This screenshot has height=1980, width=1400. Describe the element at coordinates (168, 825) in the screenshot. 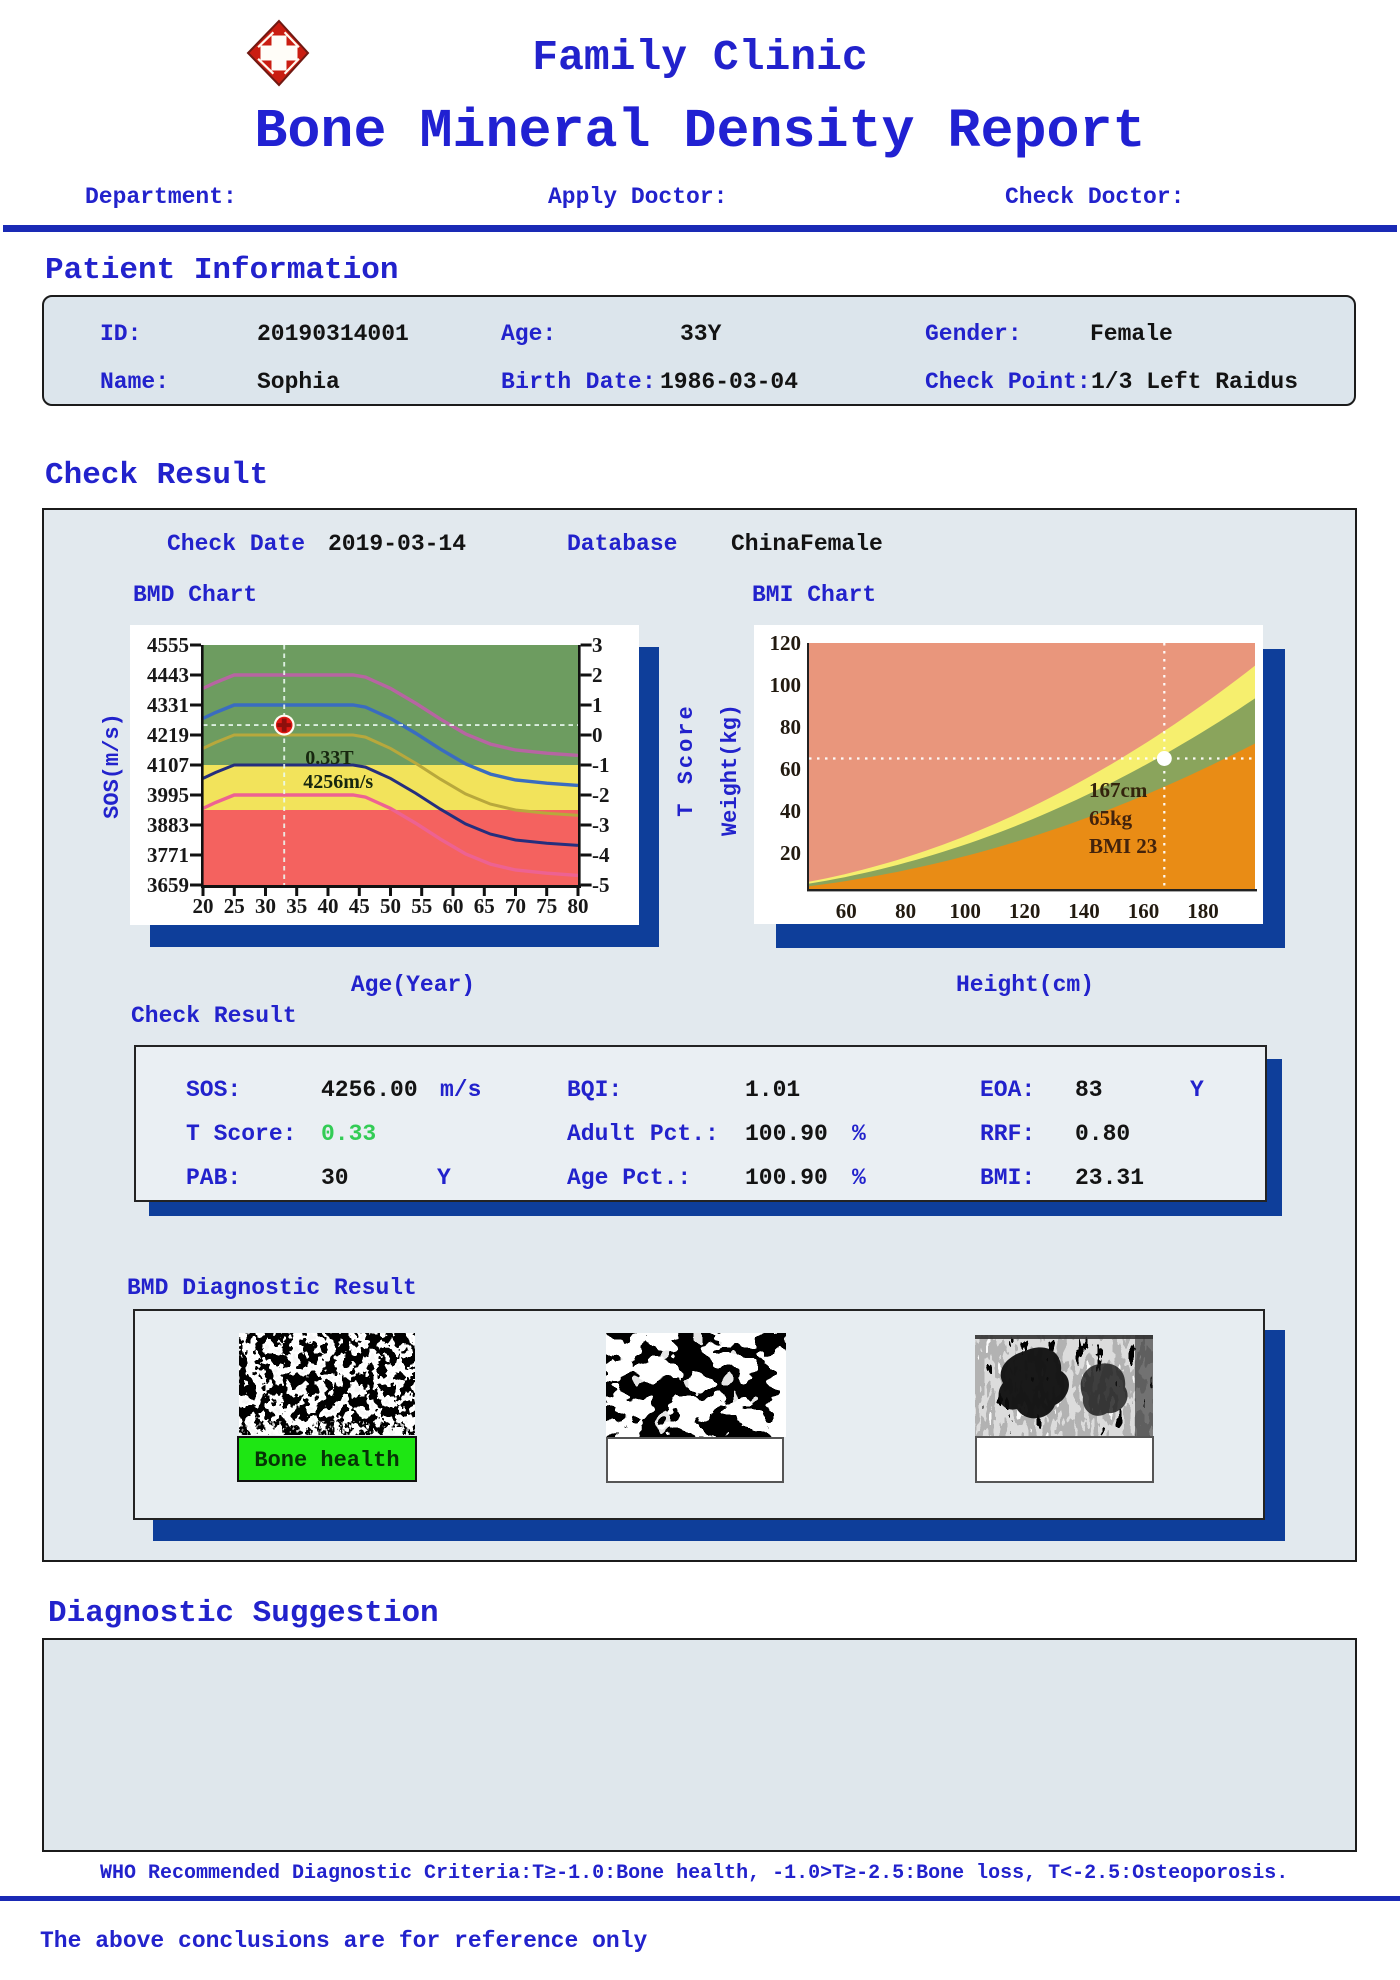

I see `svg-text: 3883` at that location.